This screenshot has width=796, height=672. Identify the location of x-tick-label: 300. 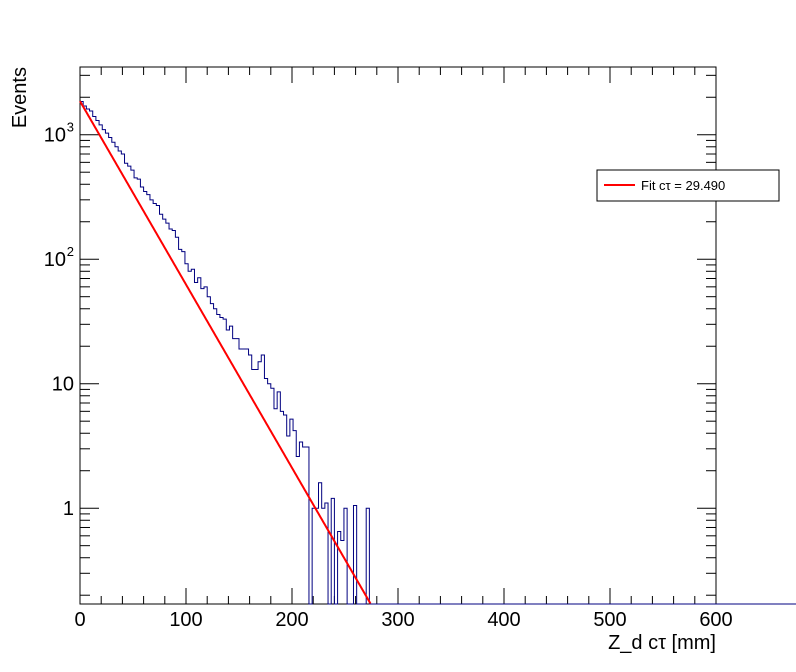
(397, 620).